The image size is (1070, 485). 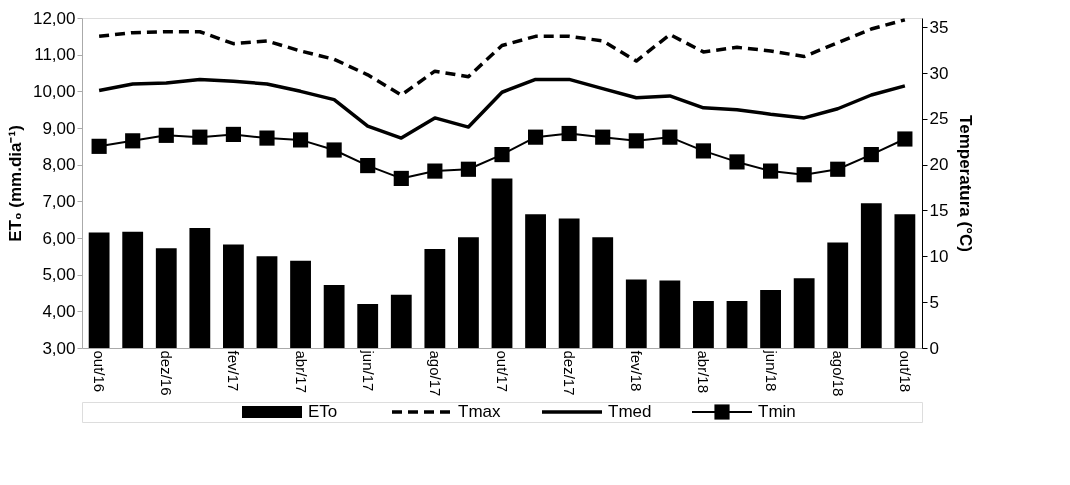 What do you see at coordinates (939, 210) in the screenshot?
I see `y2-tick-label: 15` at bounding box center [939, 210].